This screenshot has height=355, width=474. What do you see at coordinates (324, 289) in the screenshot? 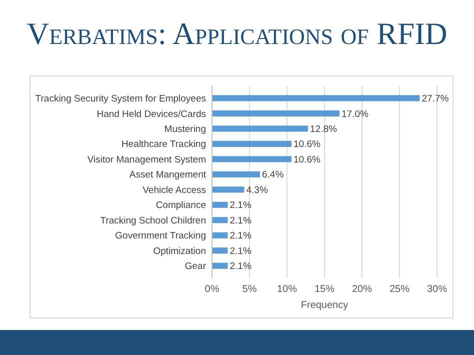
I see `x-tick-label: 15%` at bounding box center [324, 289].